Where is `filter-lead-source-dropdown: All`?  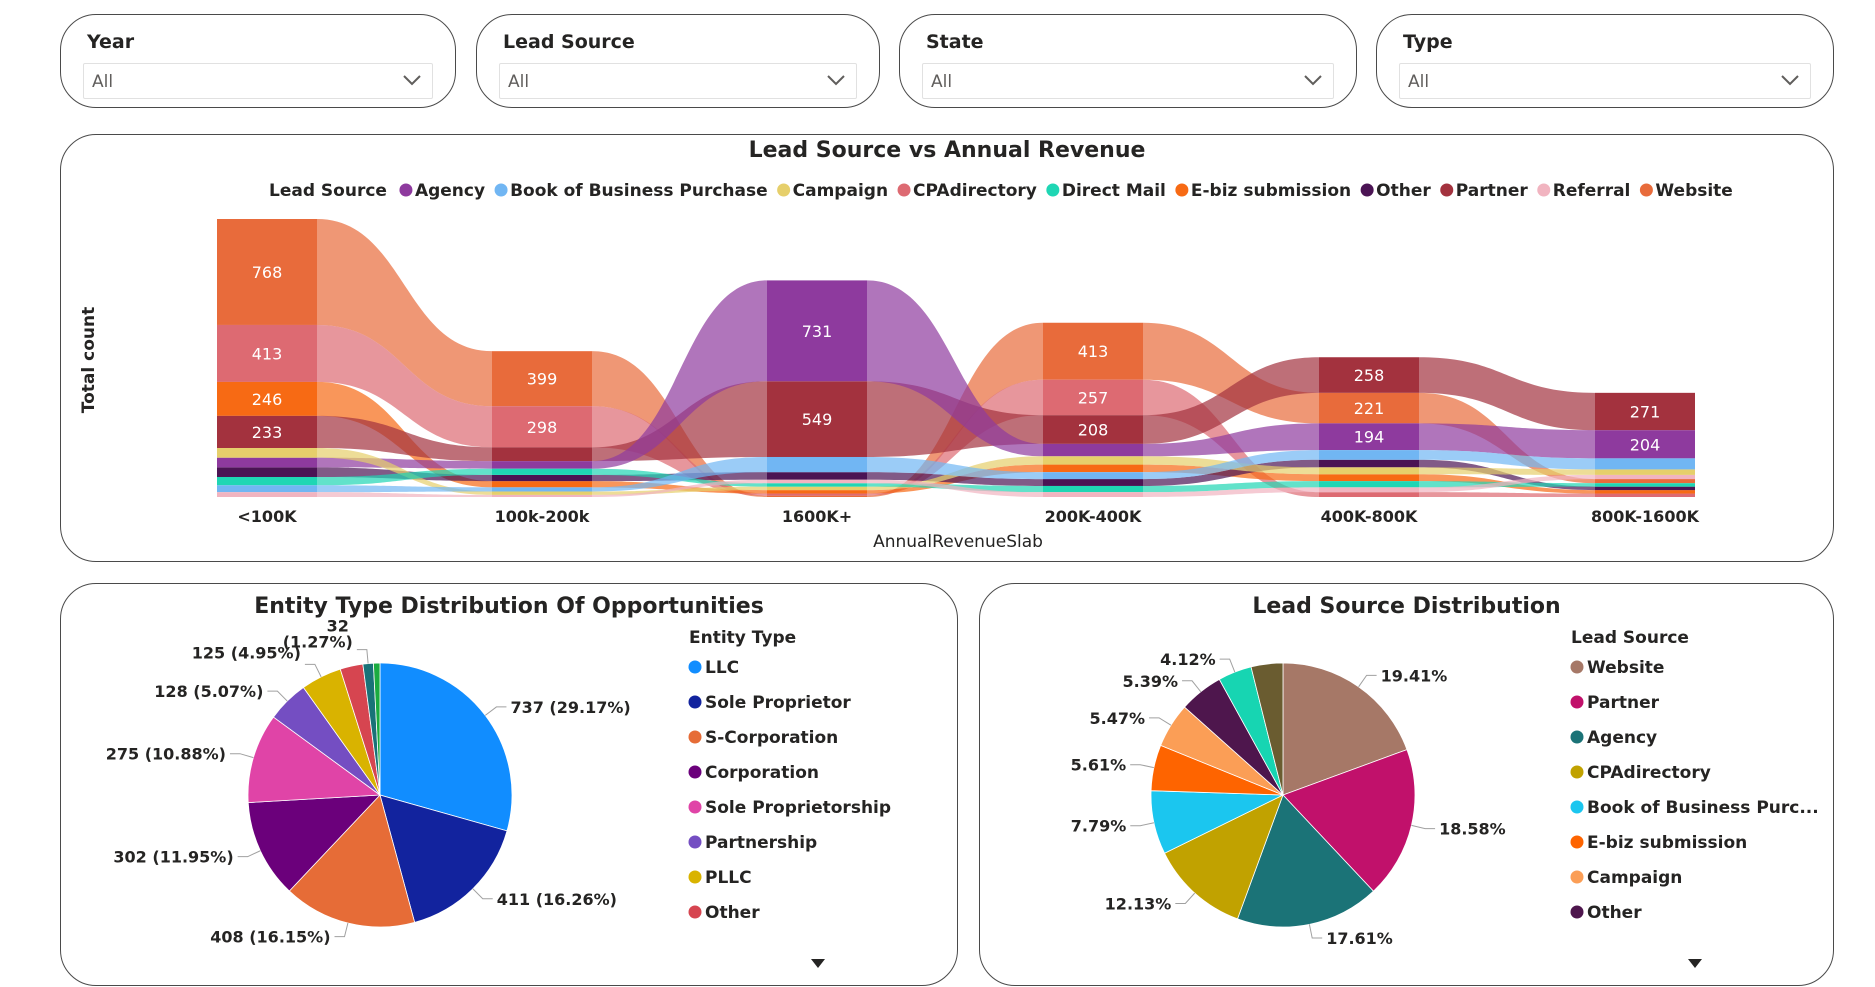
filter-lead-source-dropdown: All is located at coordinates (678, 81).